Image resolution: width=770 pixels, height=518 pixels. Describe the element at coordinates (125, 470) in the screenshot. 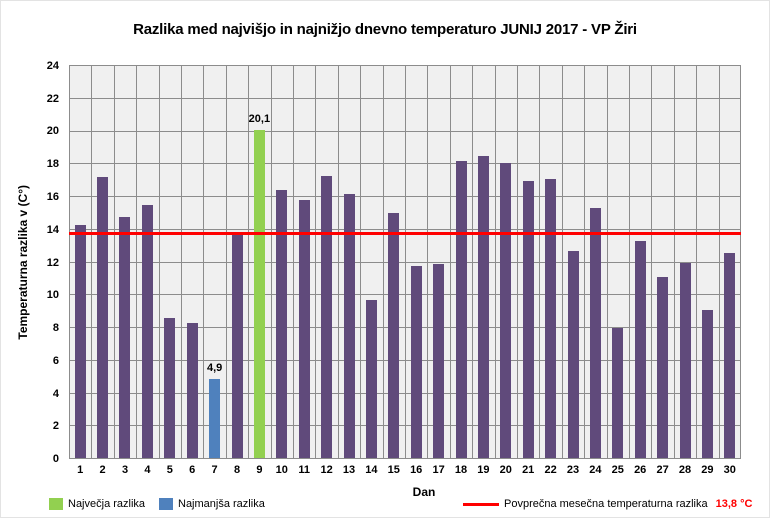

I see `x-tick-label: 3` at that location.